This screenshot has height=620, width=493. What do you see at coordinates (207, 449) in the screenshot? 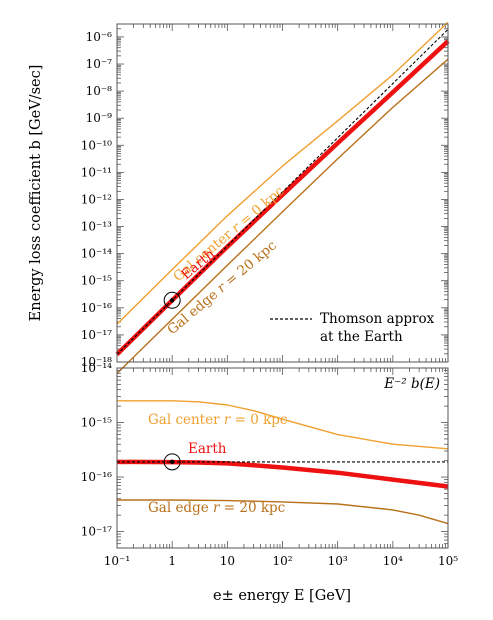
I see `bottom-label-earth: Earth` at bounding box center [207, 449].